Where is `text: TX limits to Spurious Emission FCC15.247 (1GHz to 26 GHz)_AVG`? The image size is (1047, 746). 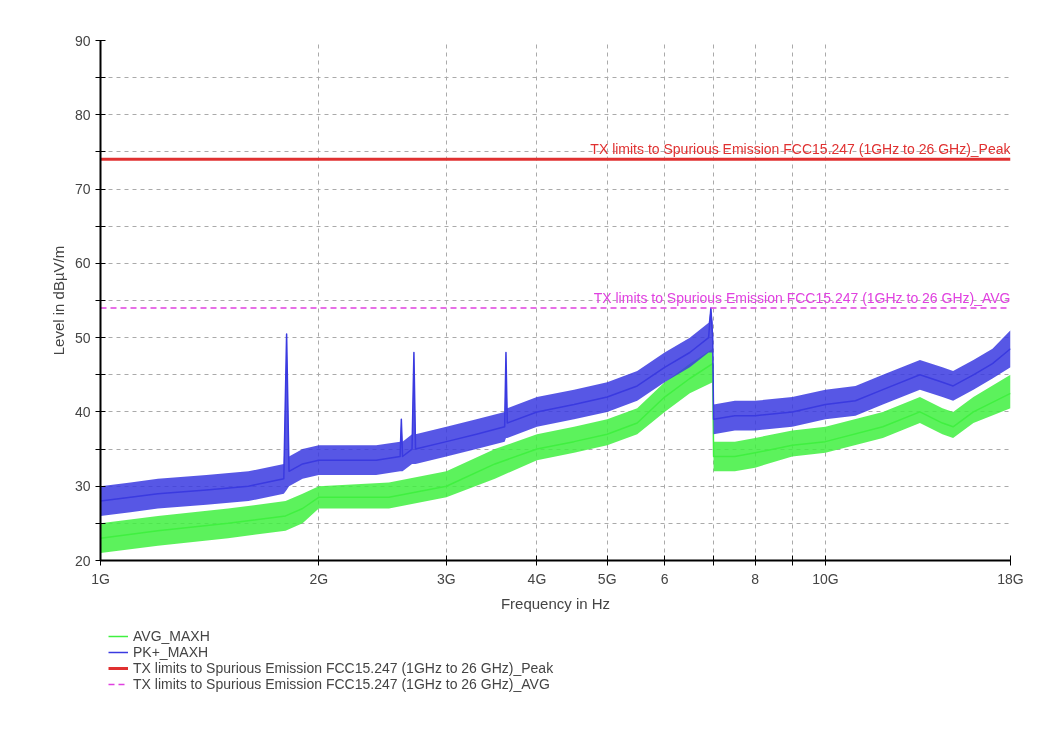 text: TX limits to Spurious Emission FCC15.247 (1GHz to 26 GHz)_AVG is located at coordinates (341, 684).